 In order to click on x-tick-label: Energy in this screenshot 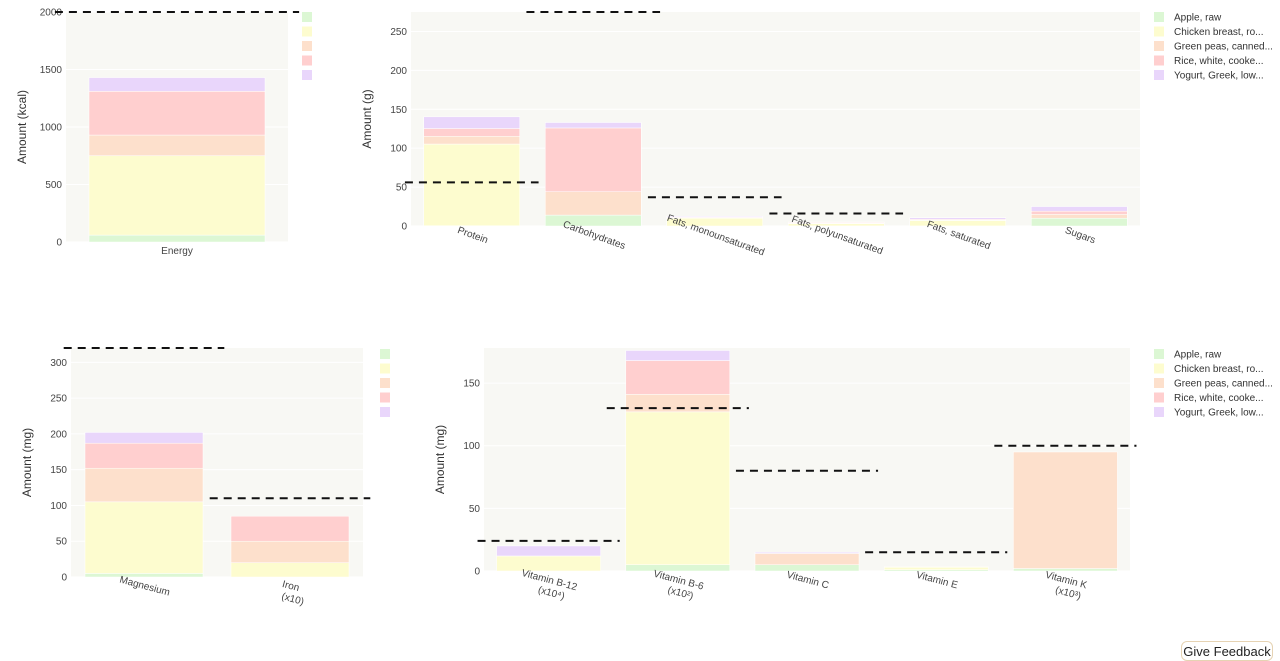, I will do `click(177, 251)`.